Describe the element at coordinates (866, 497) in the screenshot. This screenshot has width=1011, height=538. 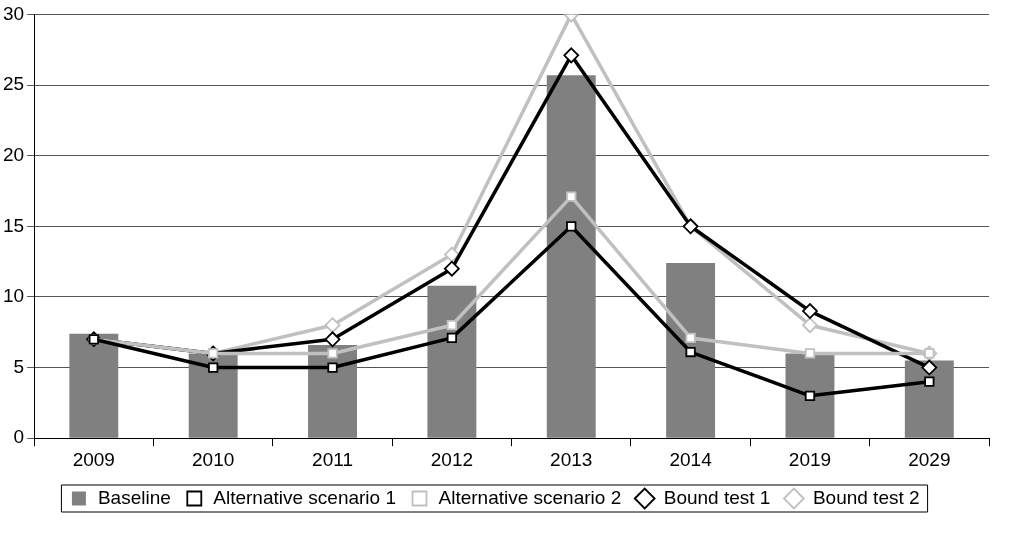
I see `legend-label: Bound test 2` at that location.